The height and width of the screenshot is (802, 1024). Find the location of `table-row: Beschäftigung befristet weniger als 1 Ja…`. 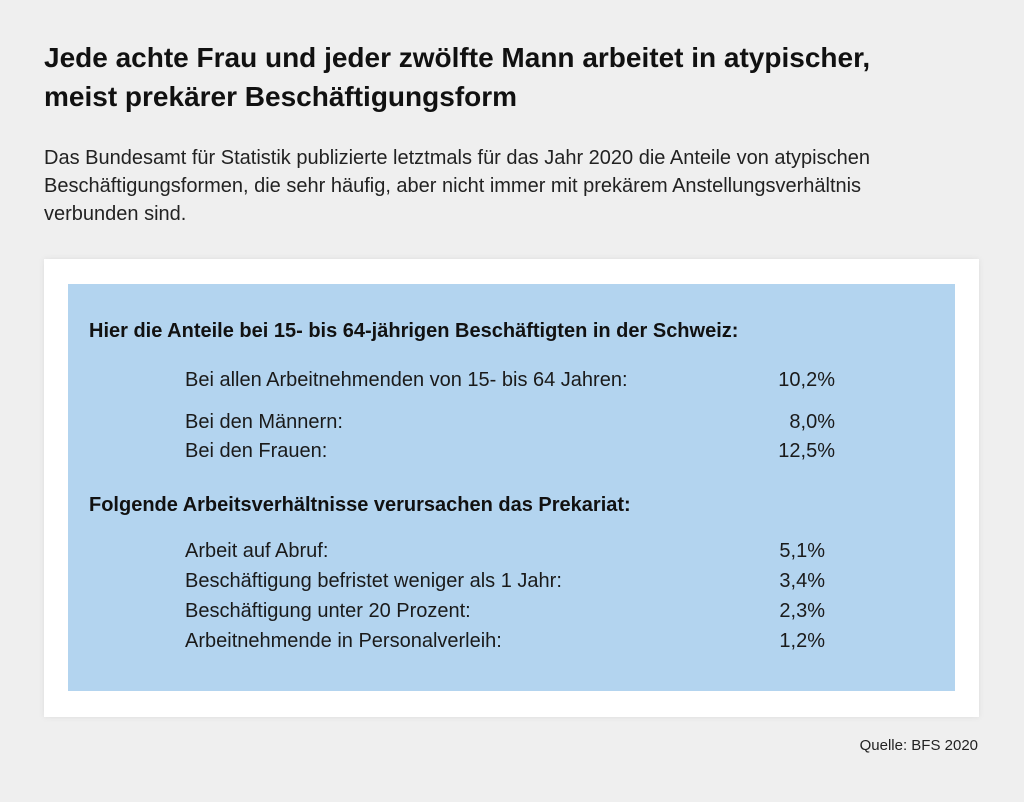

table-row: Beschäftigung befristet weniger als 1 Ja… is located at coordinates (510, 581).